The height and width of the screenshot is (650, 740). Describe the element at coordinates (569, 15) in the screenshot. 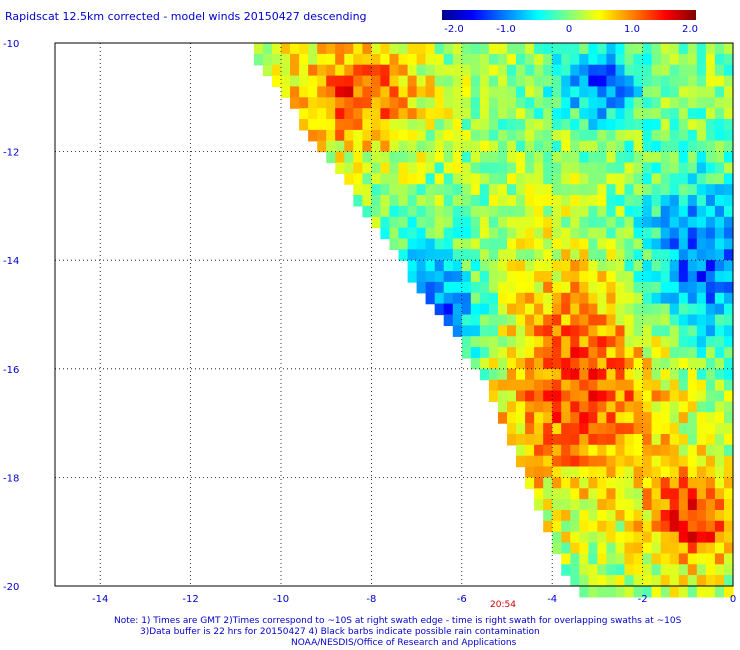

I see `colorbar-ramp` at that location.